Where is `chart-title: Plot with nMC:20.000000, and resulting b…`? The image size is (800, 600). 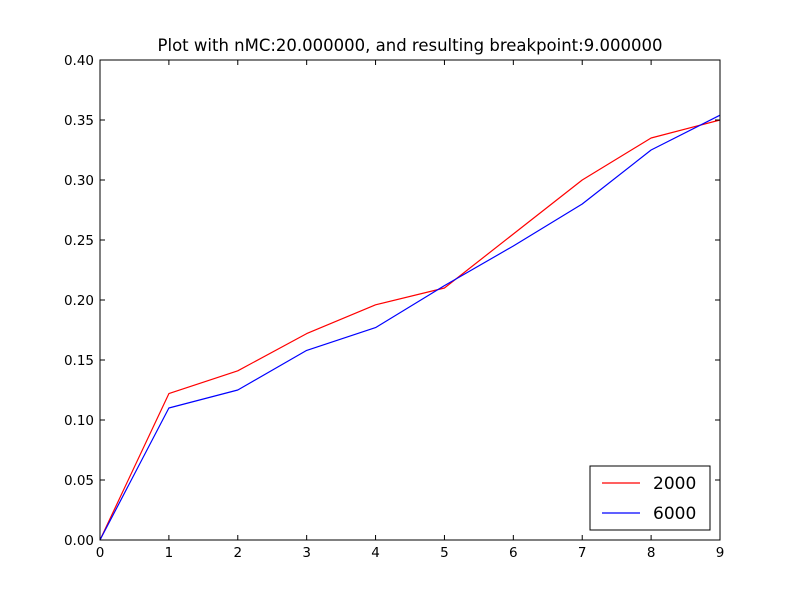 chart-title: Plot with nMC:20.000000, and resulting b… is located at coordinates (410, 45).